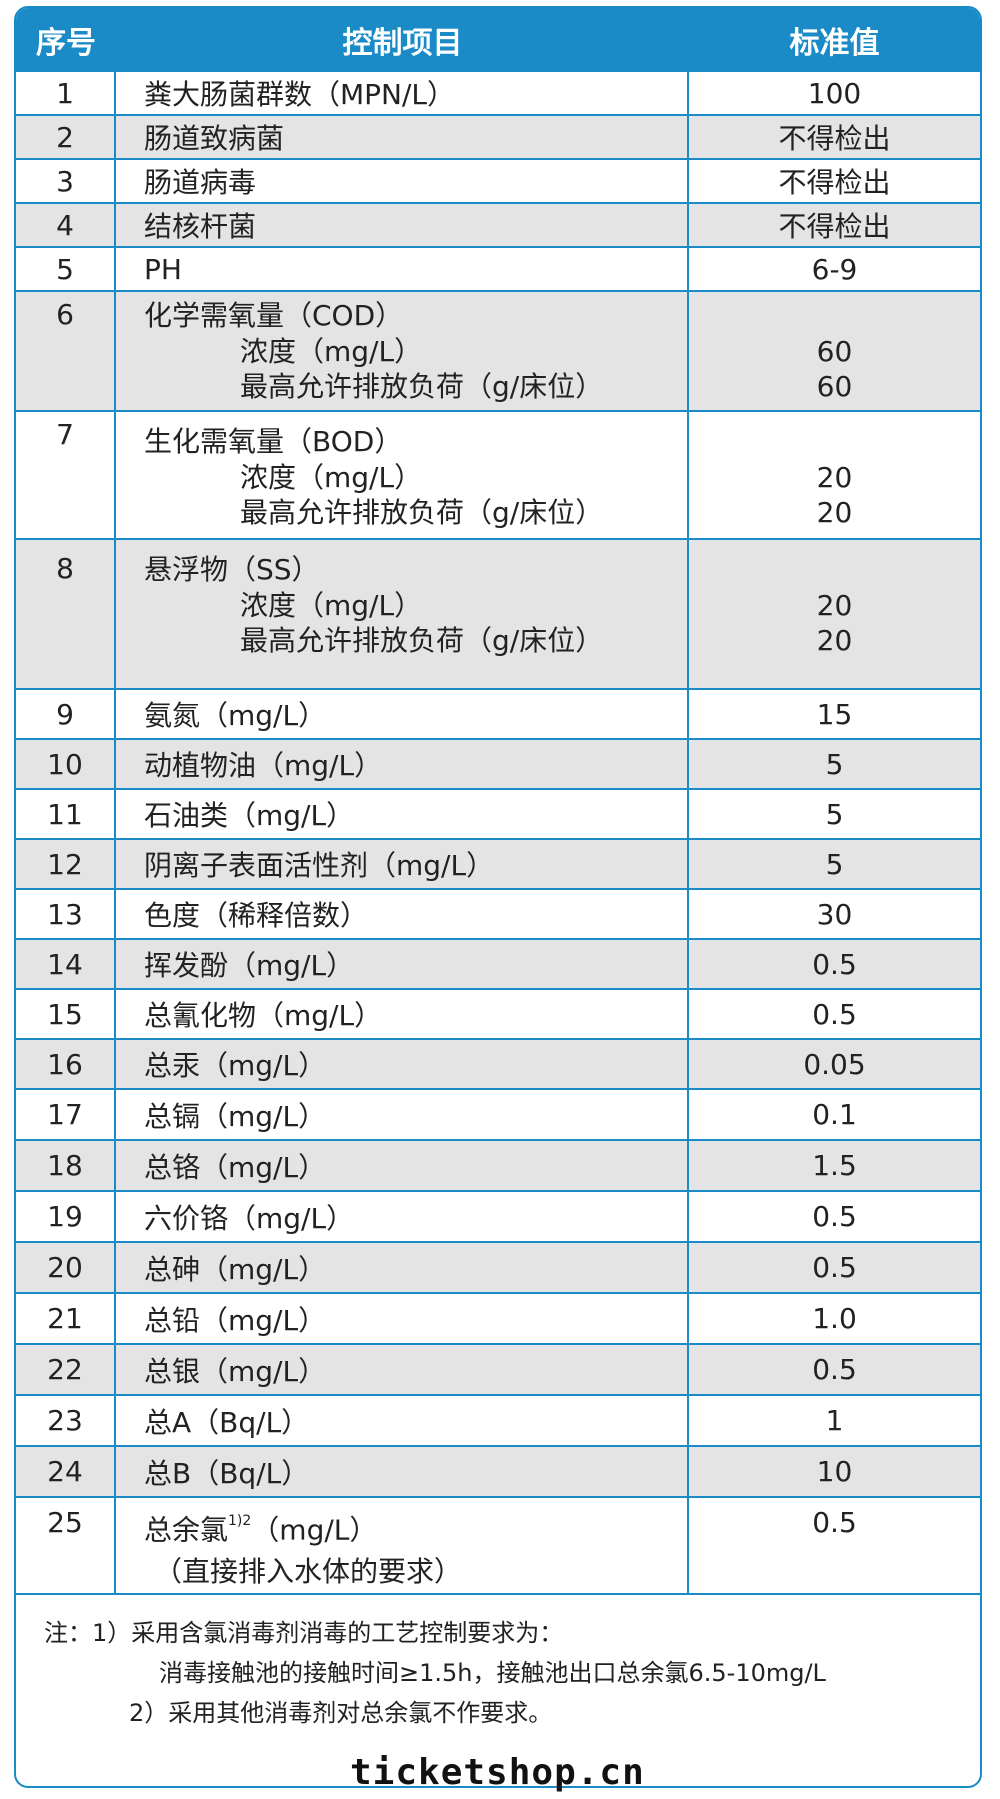  I want to click on table-row: 13 色度（稀释倍数） 30, so click(498, 915).